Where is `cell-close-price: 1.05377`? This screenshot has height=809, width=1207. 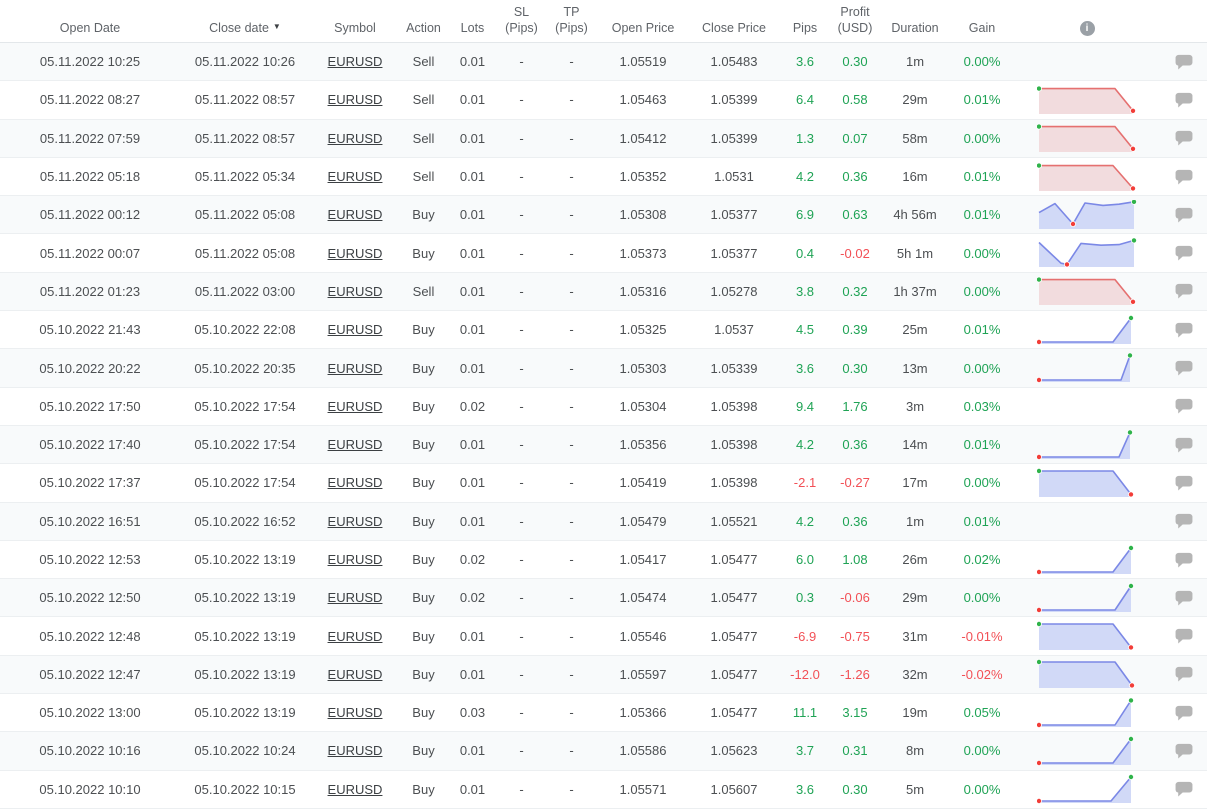
cell-close-price: 1.05377 is located at coordinates (734, 215).